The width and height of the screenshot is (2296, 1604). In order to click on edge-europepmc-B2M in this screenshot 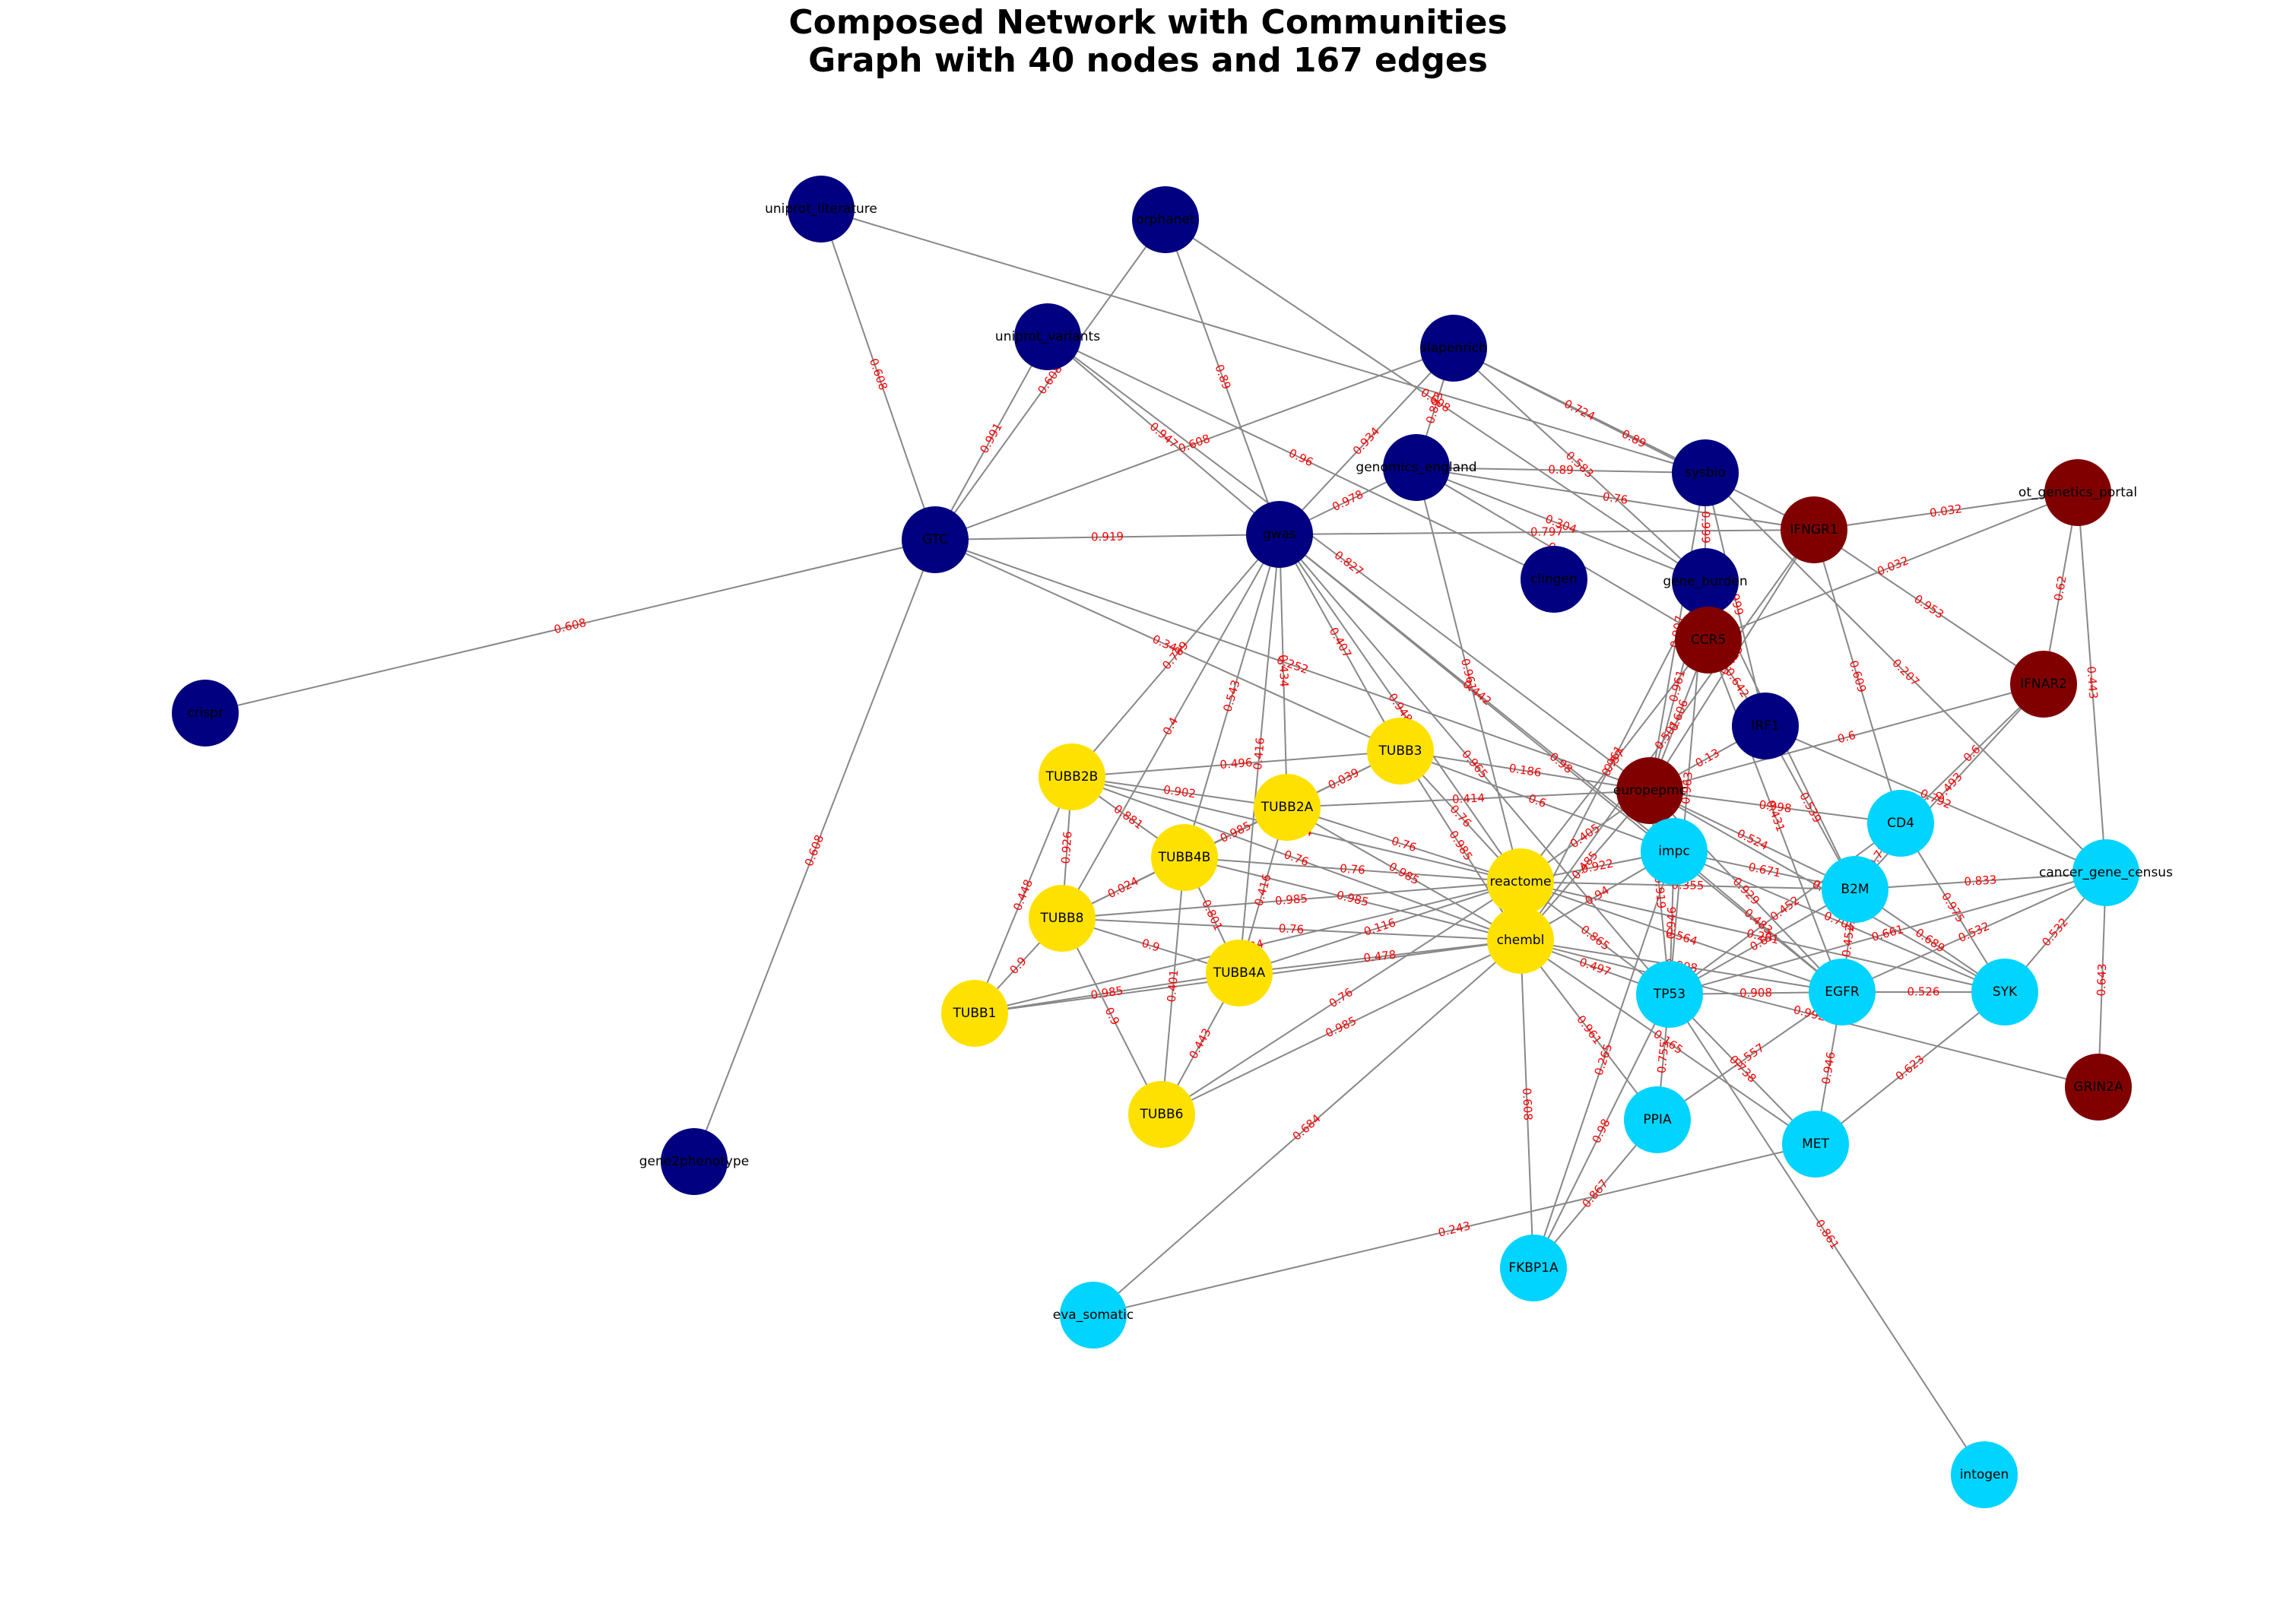, I will do `click(1752, 840)`.